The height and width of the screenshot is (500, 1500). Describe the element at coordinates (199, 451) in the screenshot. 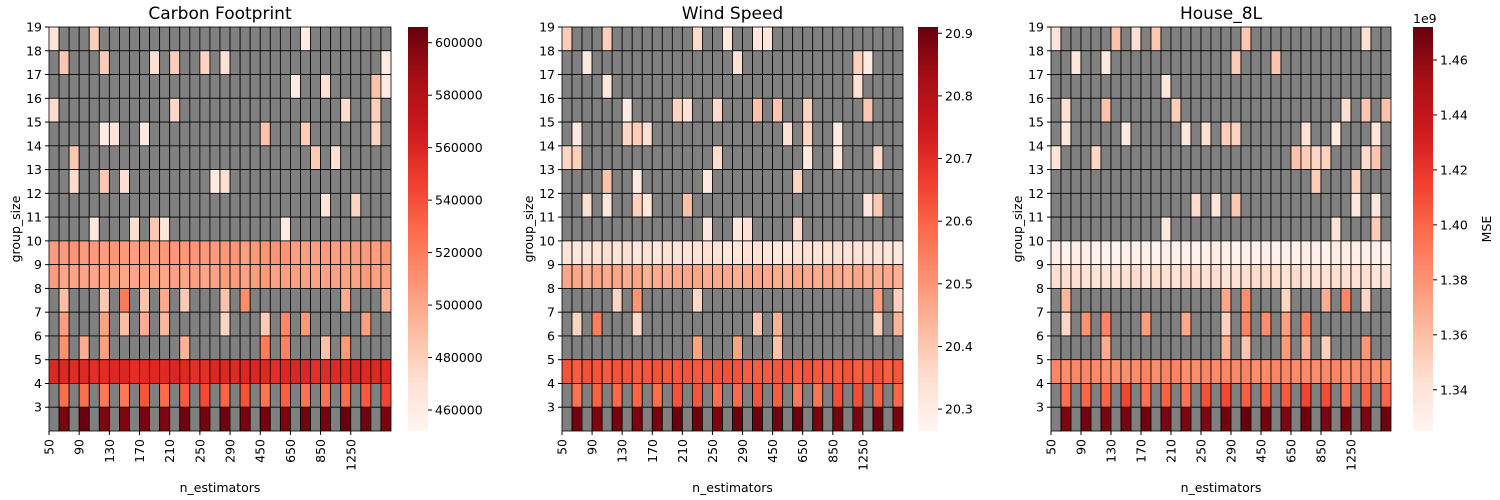

I see `x-tick-label: 250` at that location.